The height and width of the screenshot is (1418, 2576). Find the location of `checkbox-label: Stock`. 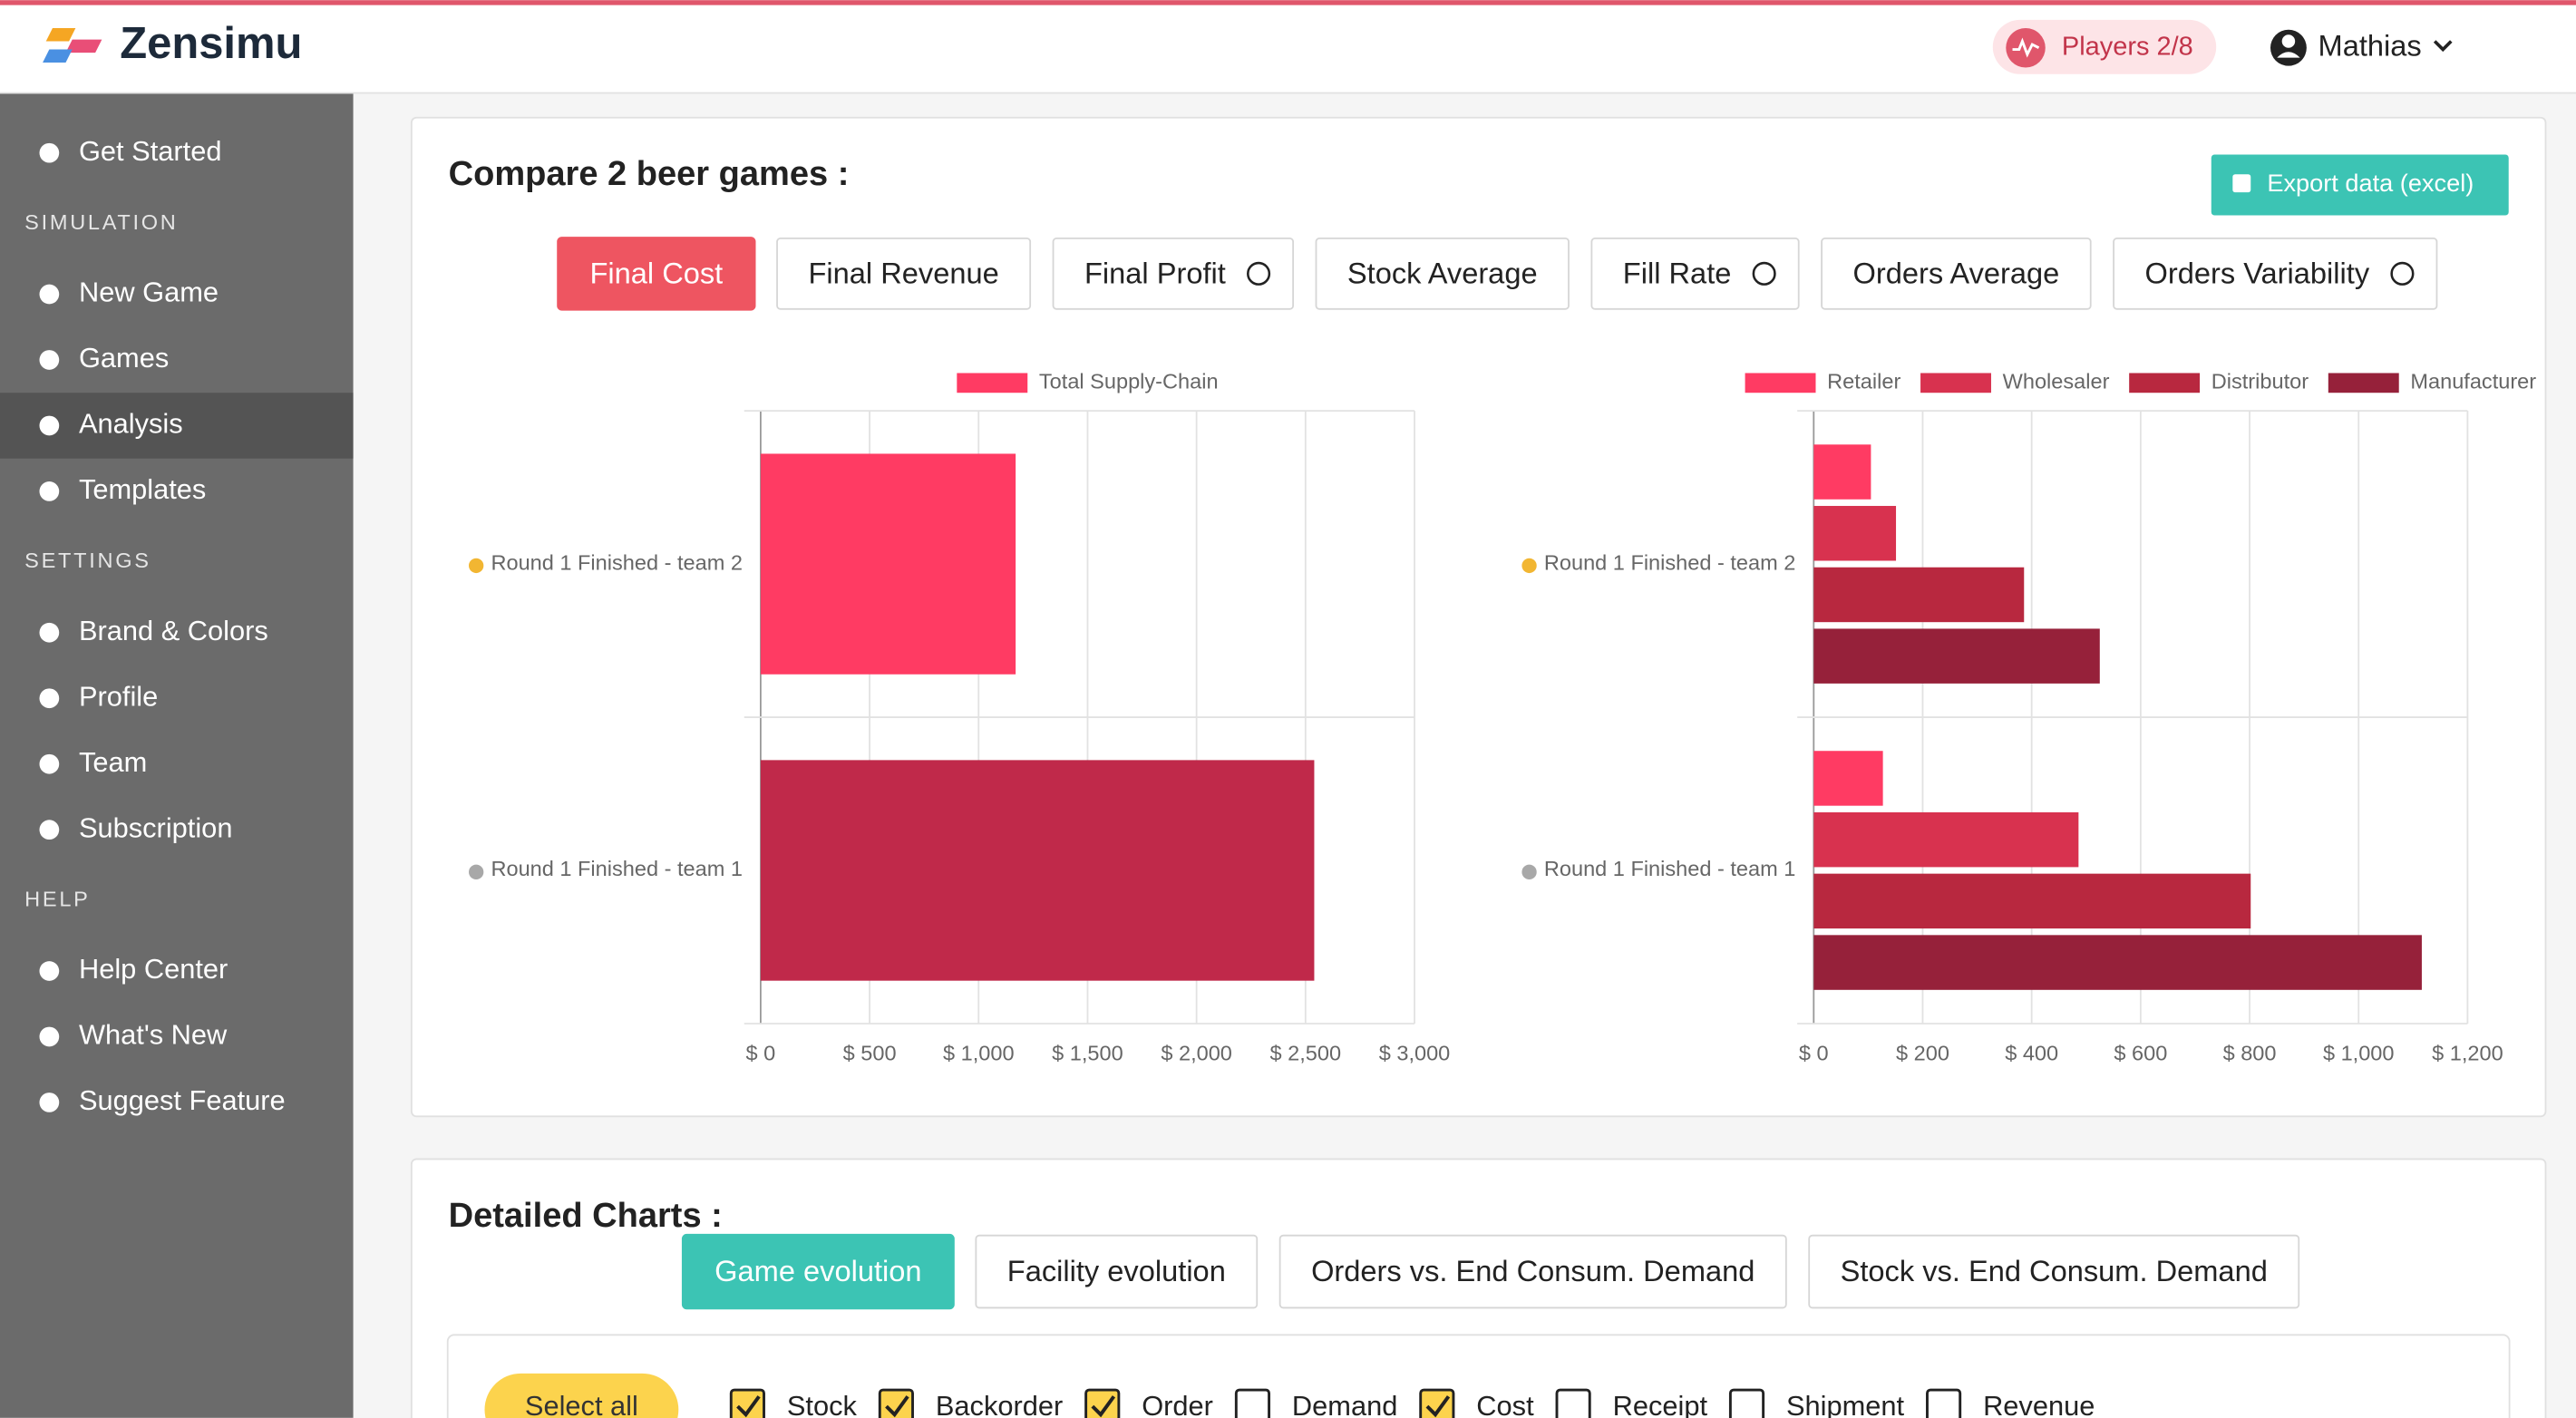

checkbox-label: Stock is located at coordinates (822, 1404).